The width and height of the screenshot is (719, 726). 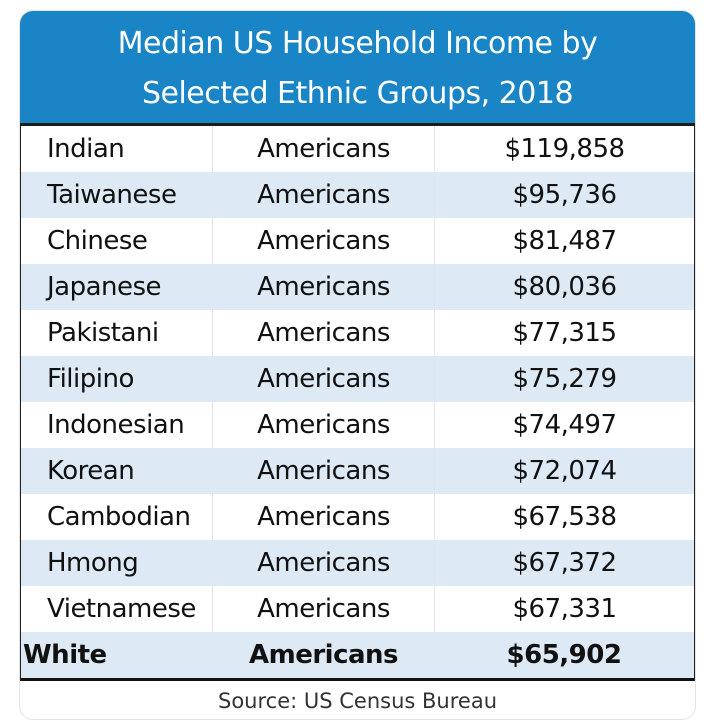 What do you see at coordinates (357, 701) in the screenshot?
I see `source-note: Source: US Census Bureau` at bounding box center [357, 701].